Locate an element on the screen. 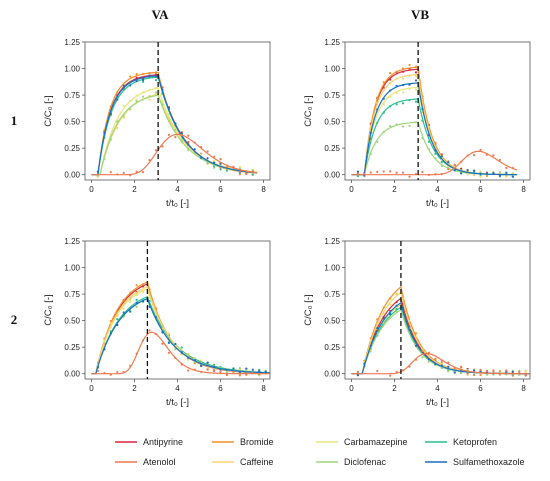 Image resolution: width=550 pixels, height=481 pixels. y-axis-label: C/C₀ [-] is located at coordinates (308, 110).